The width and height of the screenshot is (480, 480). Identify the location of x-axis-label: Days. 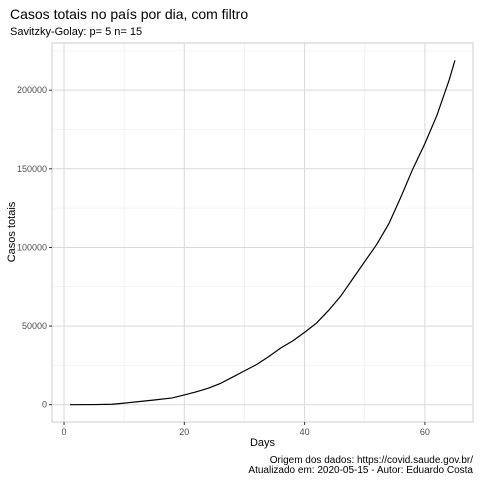
(263, 443).